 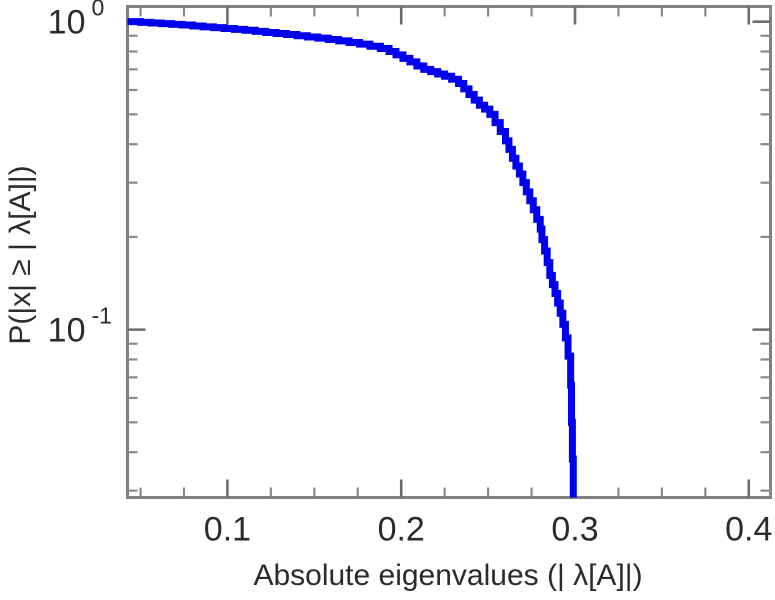 What do you see at coordinates (447, 575) in the screenshot?
I see `x-axis-label: Absolute eigenvalues (| λ[A]|)` at bounding box center [447, 575].